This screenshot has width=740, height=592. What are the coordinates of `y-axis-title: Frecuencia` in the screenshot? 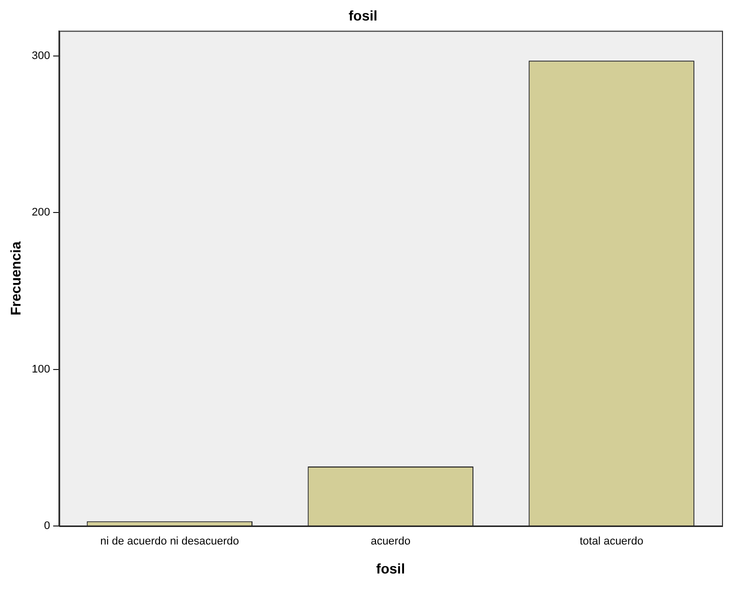 It's located at (15, 278).